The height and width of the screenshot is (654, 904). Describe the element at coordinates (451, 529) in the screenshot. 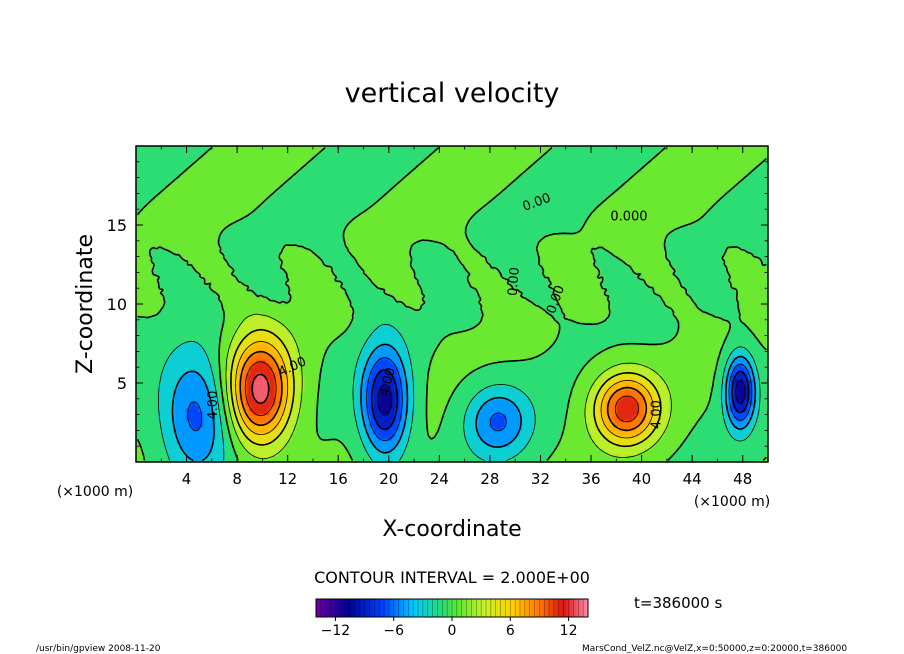

I see `x-axis-label: X-coordinate` at that location.